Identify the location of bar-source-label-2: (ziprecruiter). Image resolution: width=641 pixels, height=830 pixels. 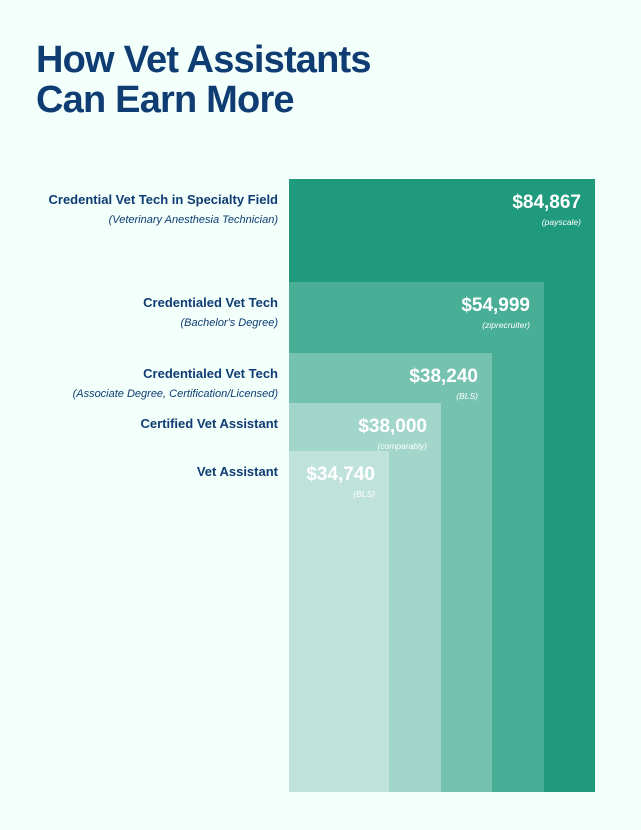
(506, 325).